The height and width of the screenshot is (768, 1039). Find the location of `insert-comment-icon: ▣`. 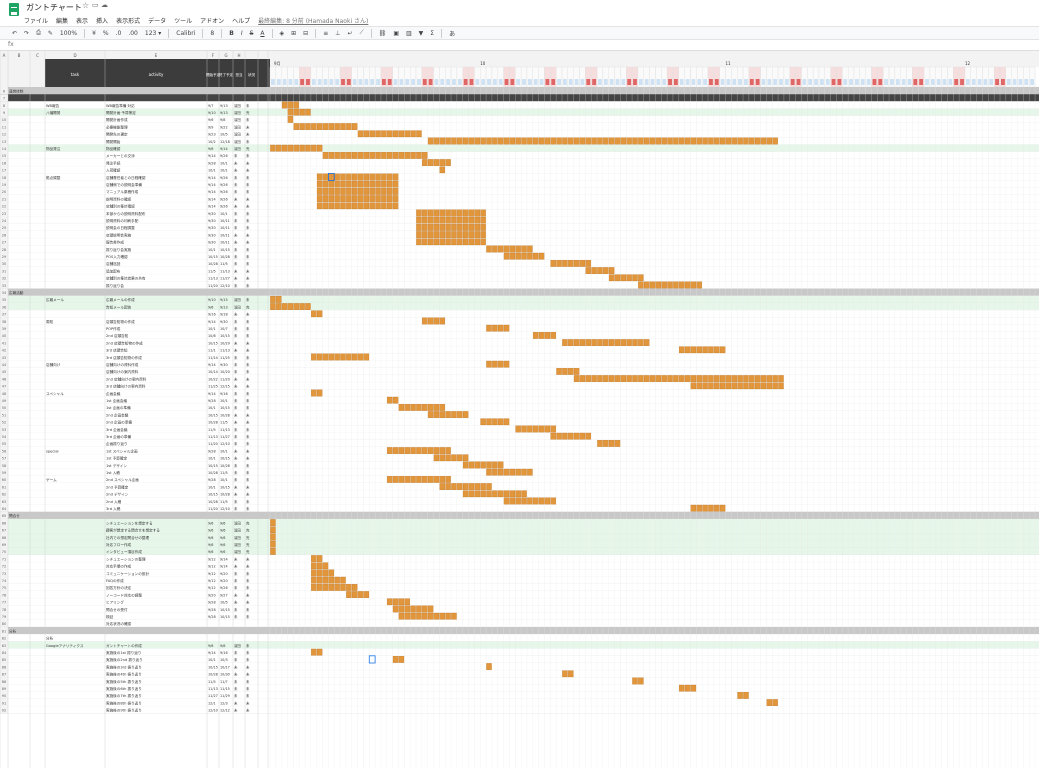

insert-comment-icon: ▣ is located at coordinates (396, 33).